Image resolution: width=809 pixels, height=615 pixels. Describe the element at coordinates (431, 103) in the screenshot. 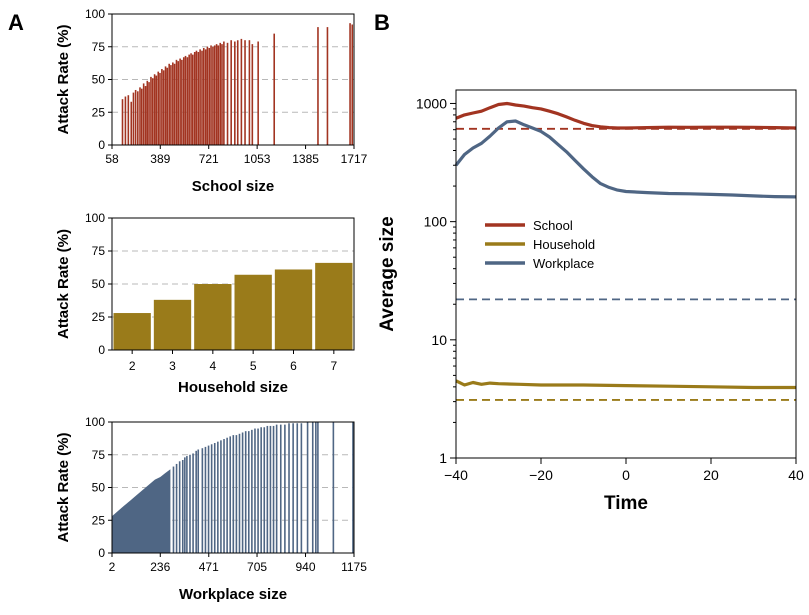

I see `y-tick-label: 1000` at that location.